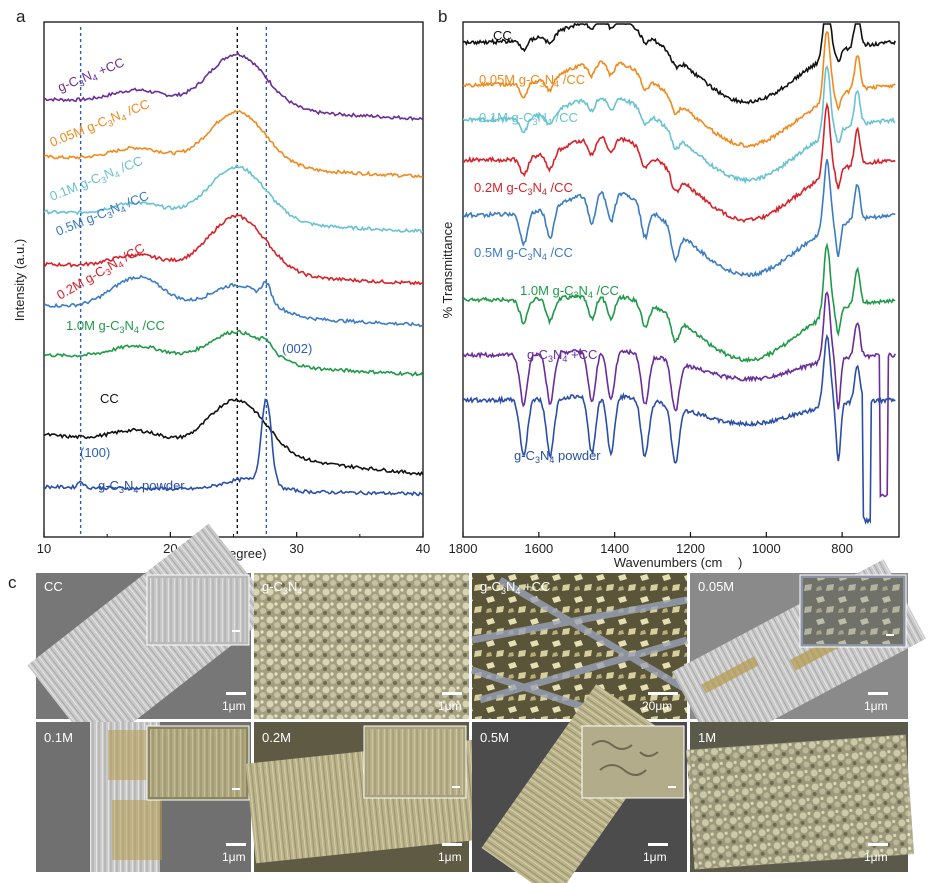  Describe the element at coordinates (296, 548) in the screenshot. I see `xrd-x-tick-label: 30` at that location.